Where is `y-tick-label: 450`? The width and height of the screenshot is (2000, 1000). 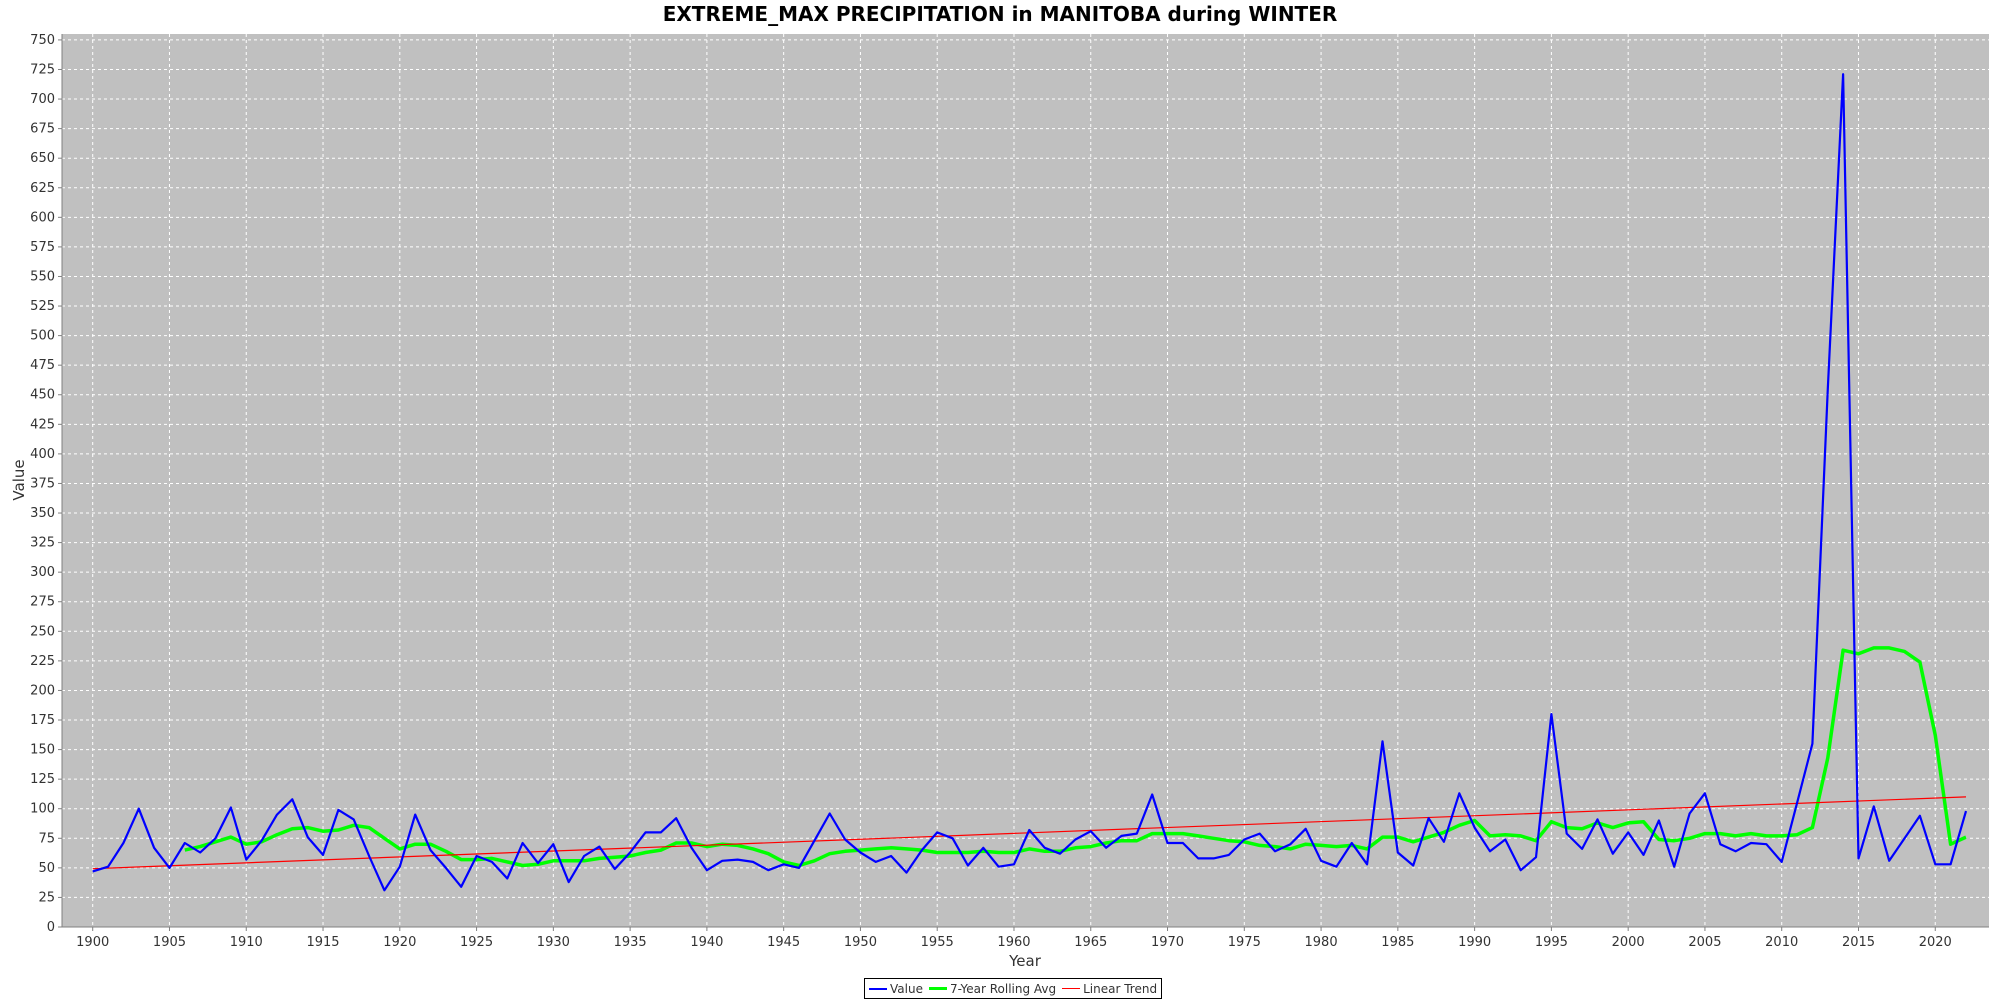 y-tick-label: 450 is located at coordinates (42, 395).